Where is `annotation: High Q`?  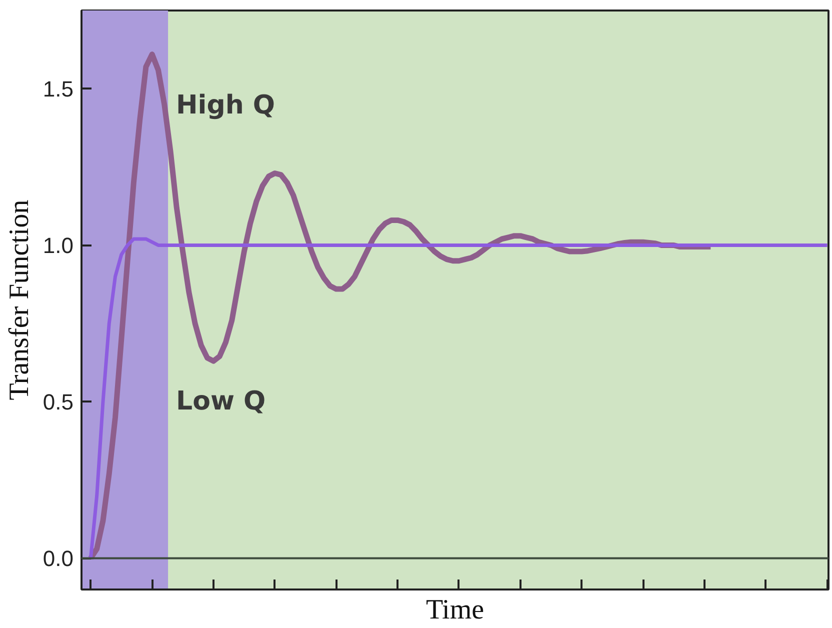
annotation: High Q is located at coordinates (225, 105).